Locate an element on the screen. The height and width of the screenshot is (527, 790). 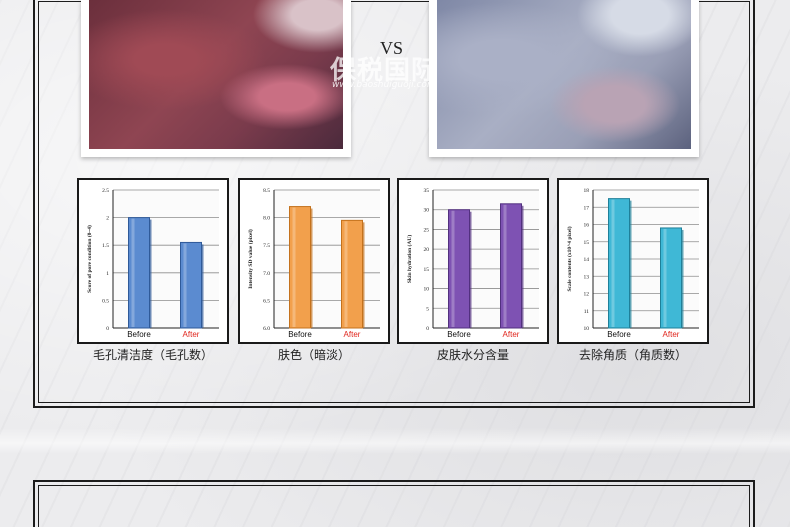
y-tick-label: 35 is located at coordinates (427, 191).